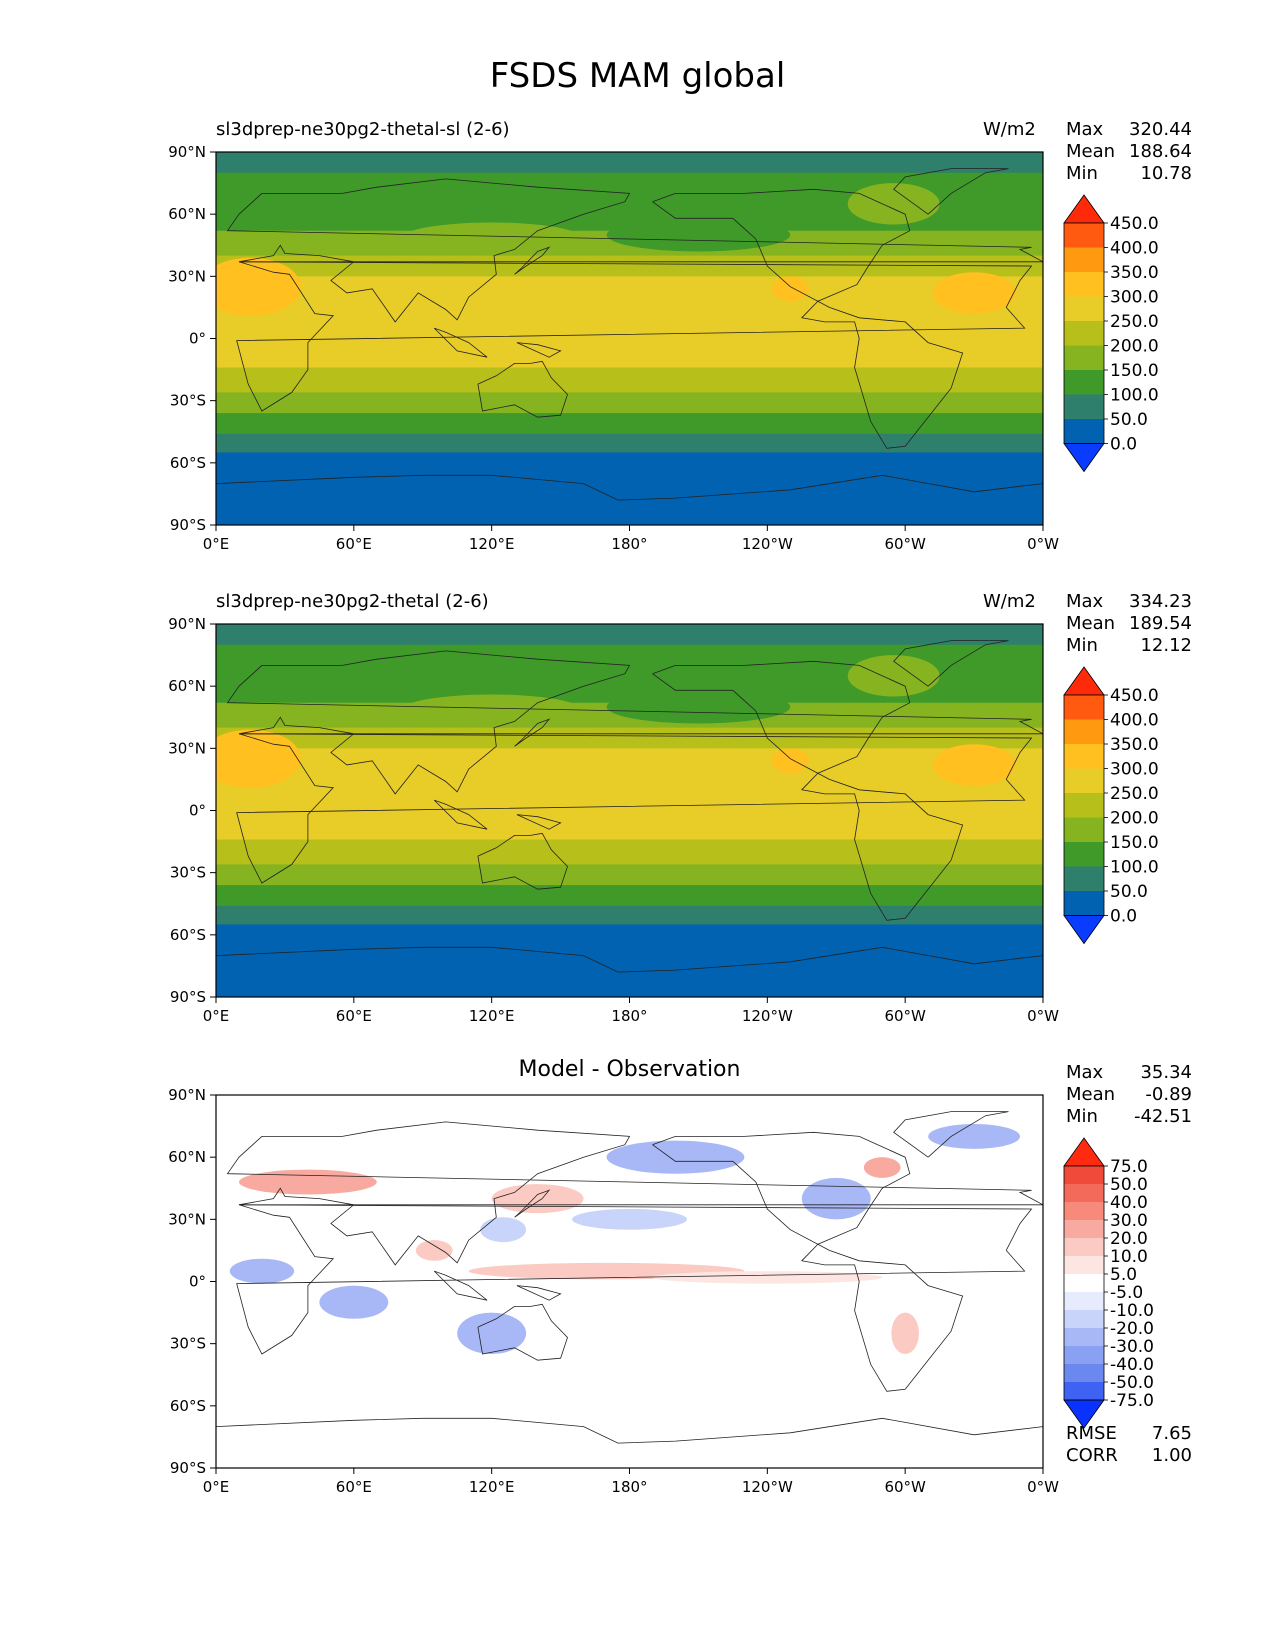  What do you see at coordinates (1082, 173) in the screenshot?
I see `stat-label: Min` at bounding box center [1082, 173].